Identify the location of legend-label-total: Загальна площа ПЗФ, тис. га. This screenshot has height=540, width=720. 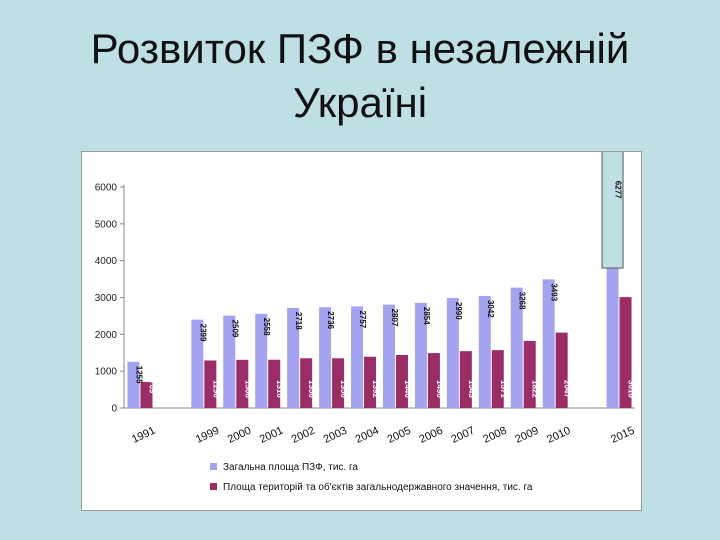
(290, 467).